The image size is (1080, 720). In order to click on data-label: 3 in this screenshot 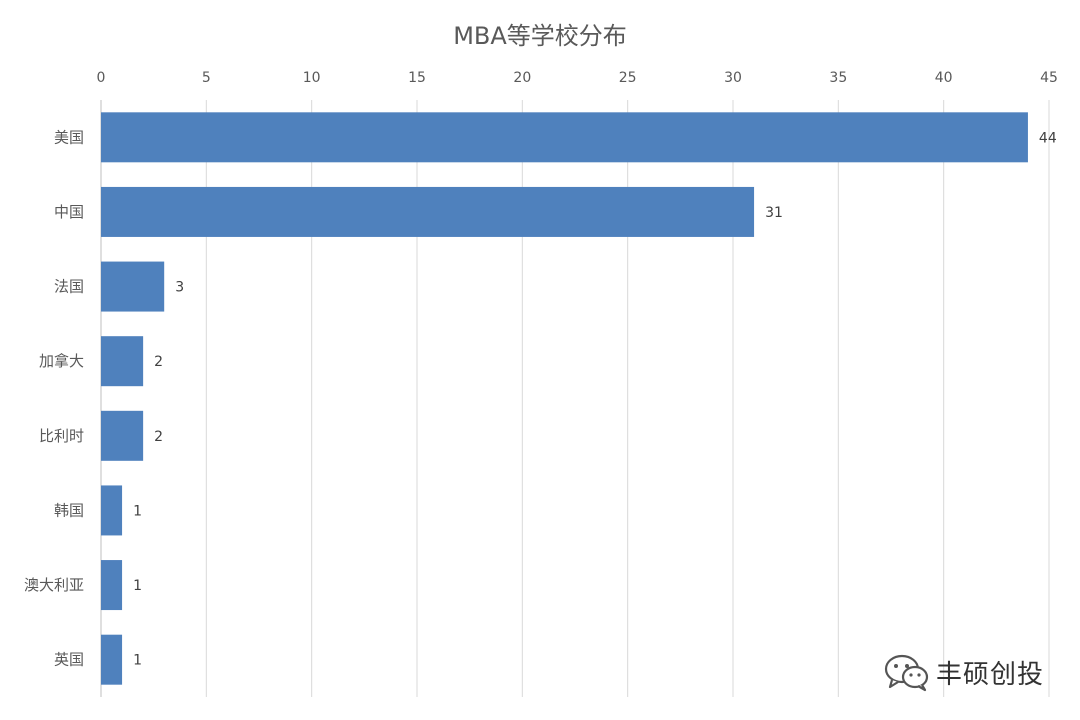, I will do `click(179, 288)`.